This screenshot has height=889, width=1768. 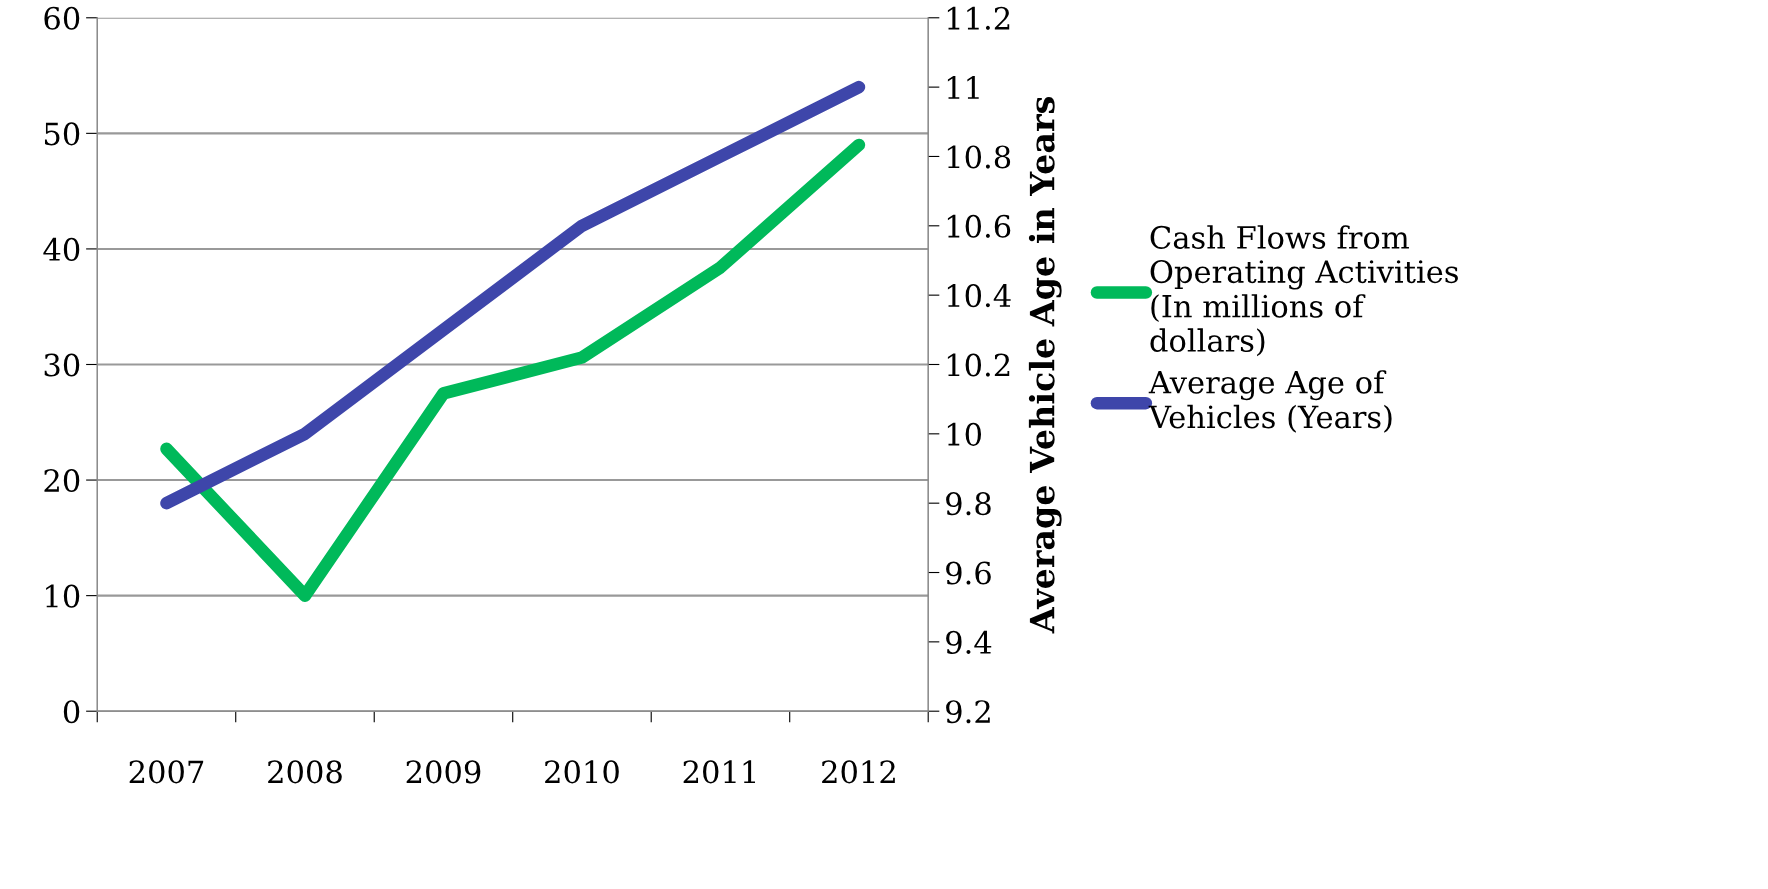 What do you see at coordinates (969, 642) in the screenshot?
I see `y2-tick-label: 9.4` at bounding box center [969, 642].